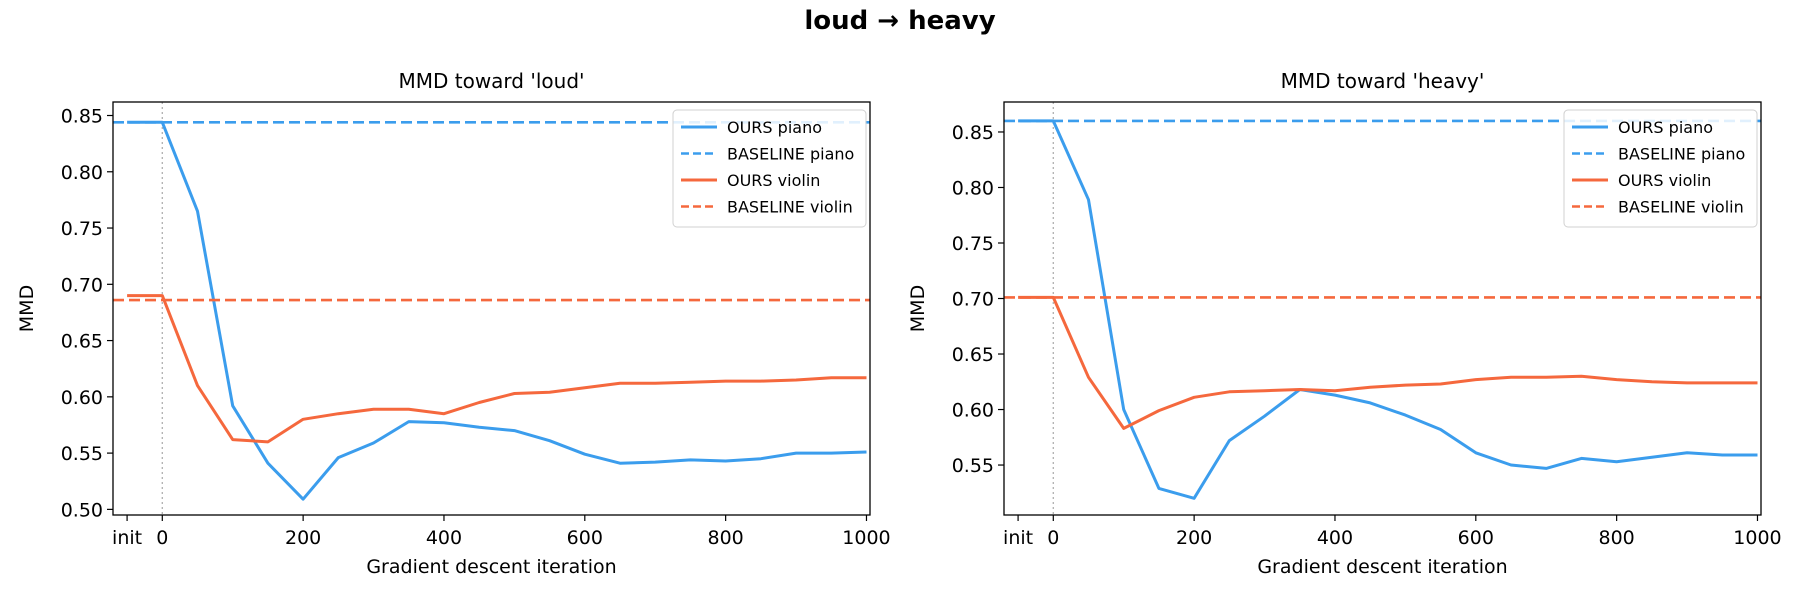 Image resolution: width=1800 pixels, height=600 pixels. Describe the element at coordinates (491, 81) in the screenshot. I see `chart-title: MMD toward 'loud'` at that location.